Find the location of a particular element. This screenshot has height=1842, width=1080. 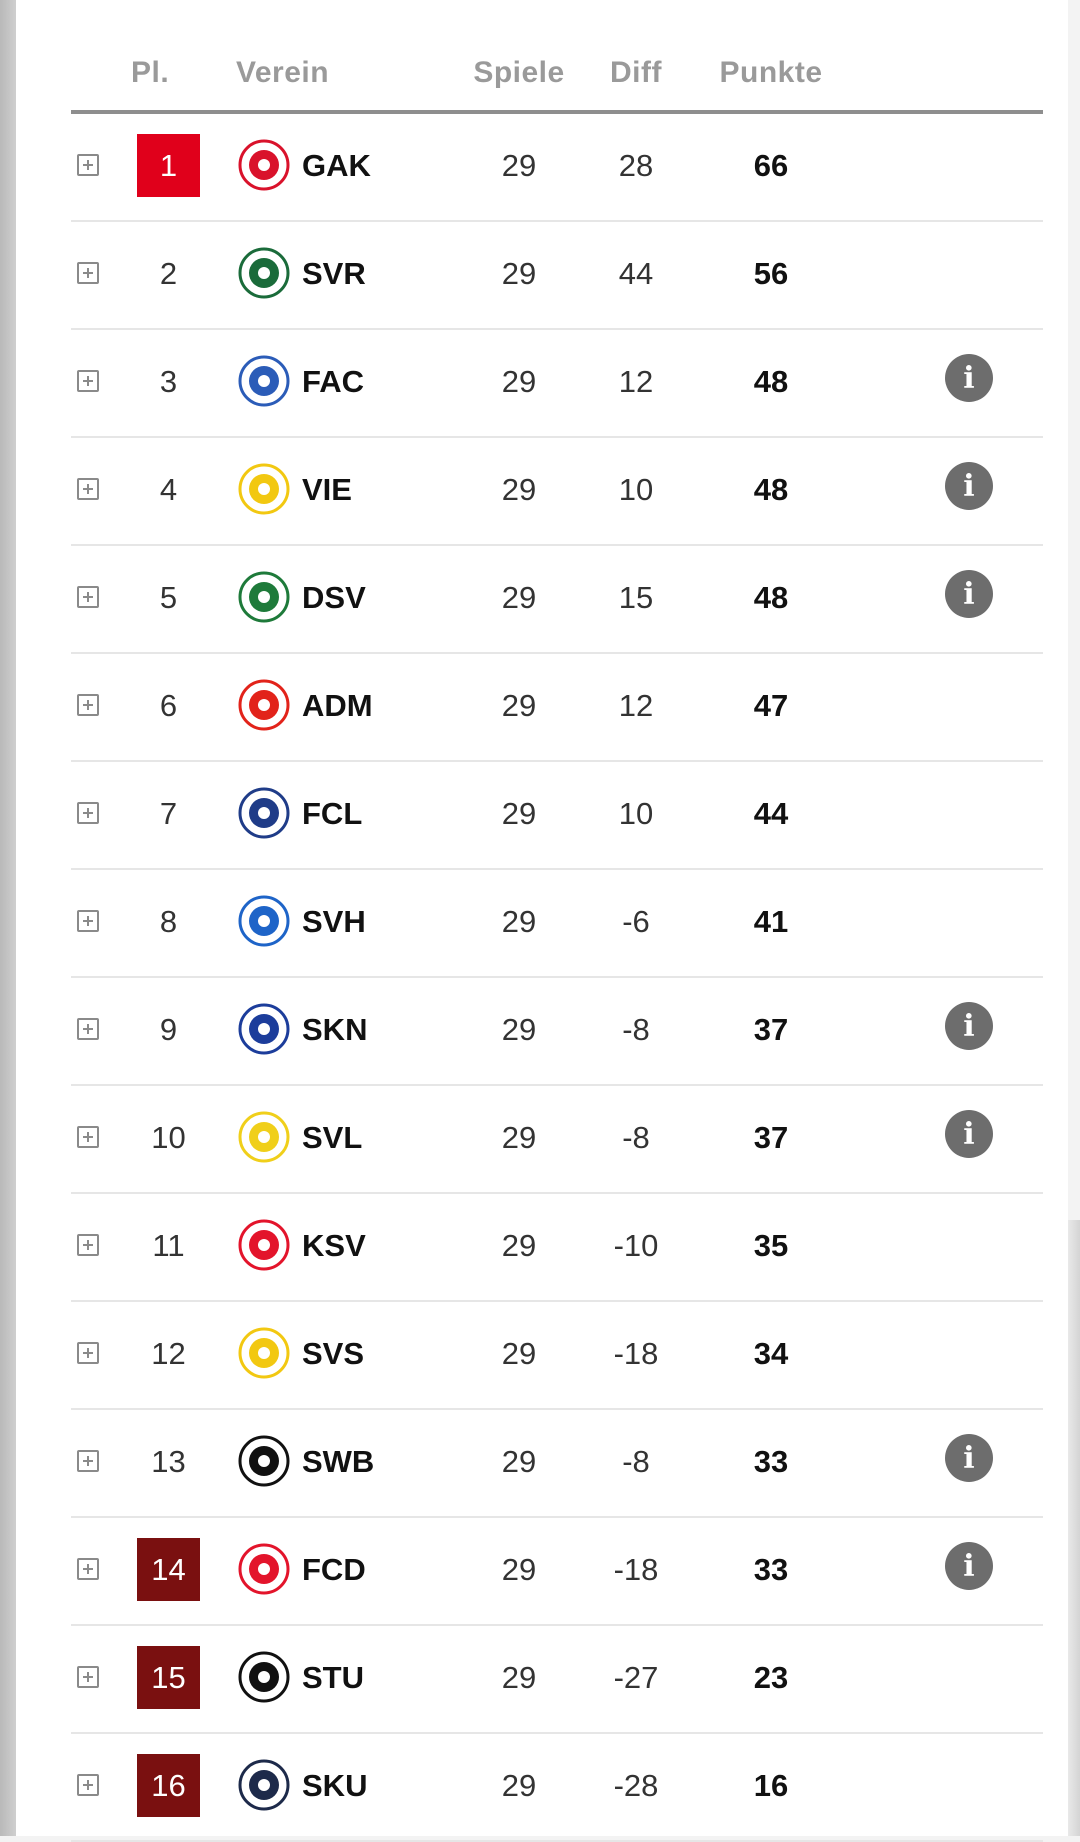

table-row: 13 SWB 29 -8 33 i is located at coordinates (557, 1464).